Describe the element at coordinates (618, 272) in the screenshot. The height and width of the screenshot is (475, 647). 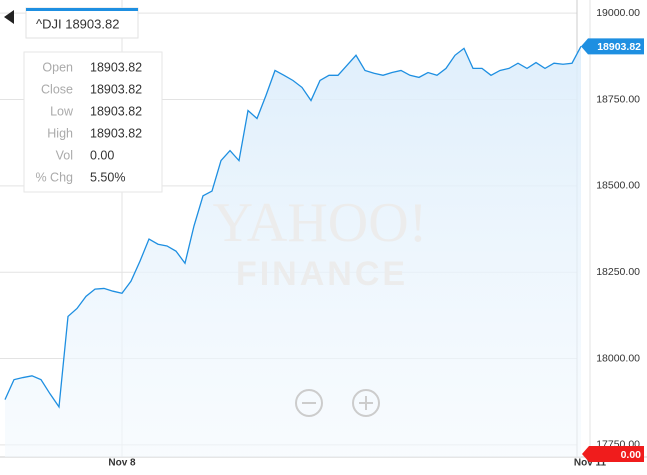
I see `y-tick-label: 18250.00` at that location.